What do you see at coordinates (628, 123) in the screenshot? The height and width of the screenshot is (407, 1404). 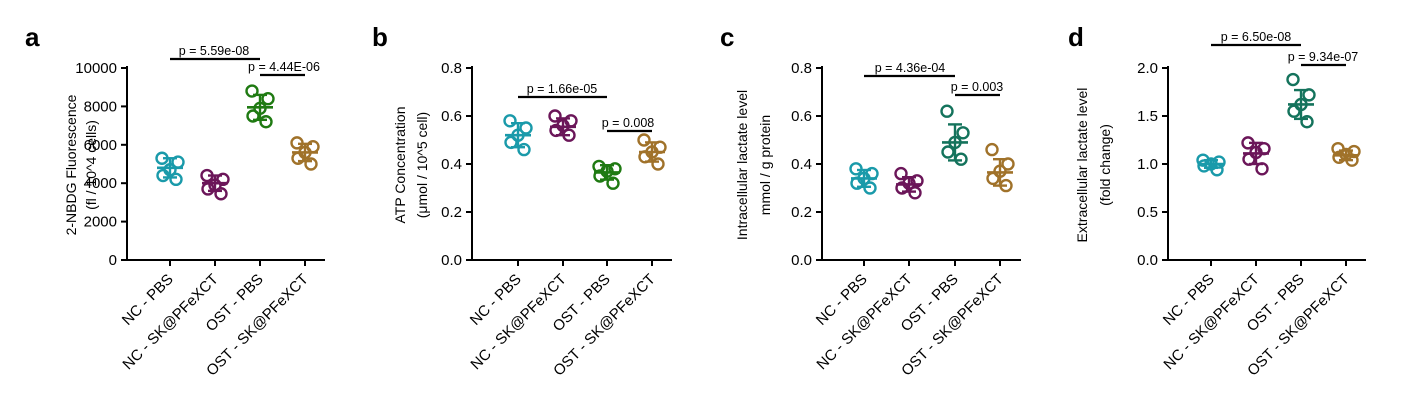 I see `p-value-label: p = 0.008` at bounding box center [628, 123].